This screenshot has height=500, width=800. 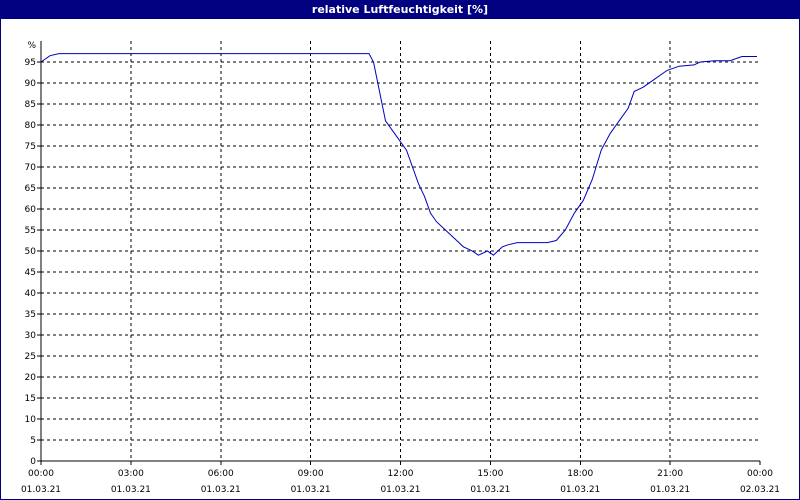 What do you see at coordinates (311, 474) in the screenshot?
I see `x-tick-time-label: 09:00` at bounding box center [311, 474].